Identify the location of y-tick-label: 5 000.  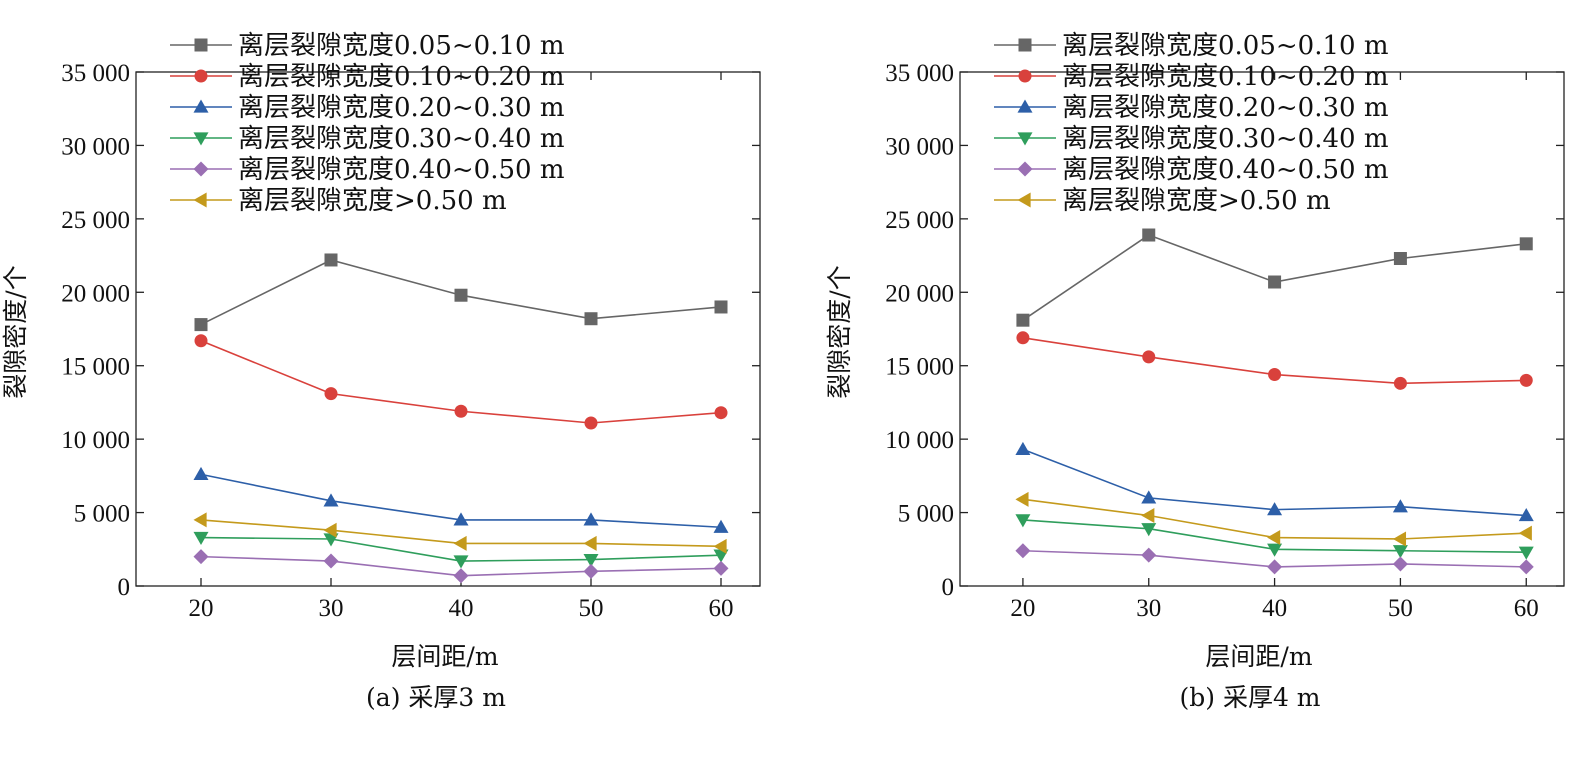
(926, 514).